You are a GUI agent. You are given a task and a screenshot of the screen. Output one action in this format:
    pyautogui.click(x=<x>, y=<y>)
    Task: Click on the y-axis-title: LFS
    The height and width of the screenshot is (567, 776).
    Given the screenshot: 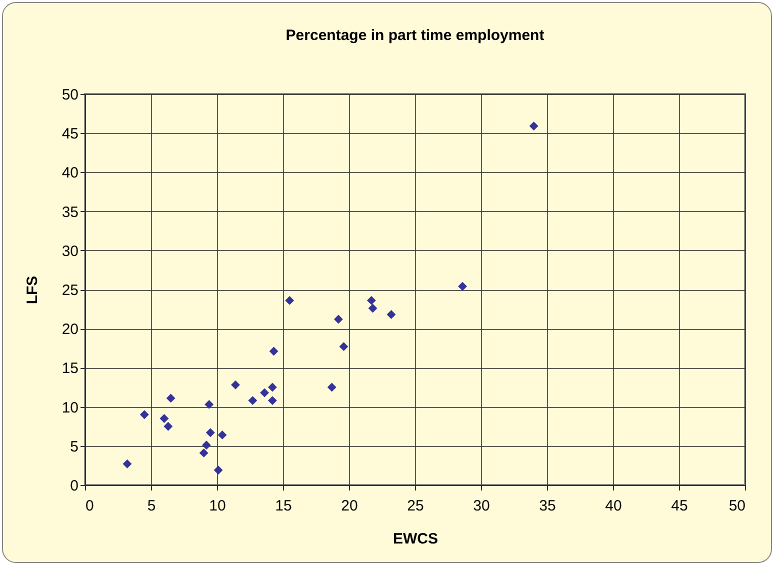 What is the action you would take?
    pyautogui.click(x=32, y=290)
    